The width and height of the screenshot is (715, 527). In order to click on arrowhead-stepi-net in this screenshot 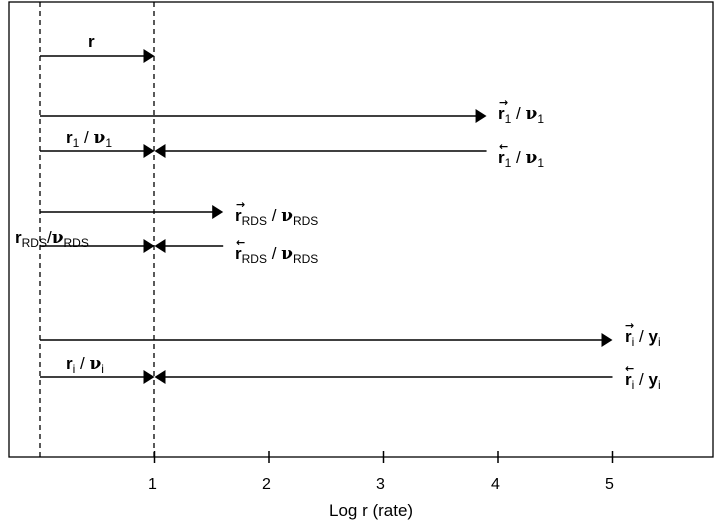, I will do `click(149, 377)`.